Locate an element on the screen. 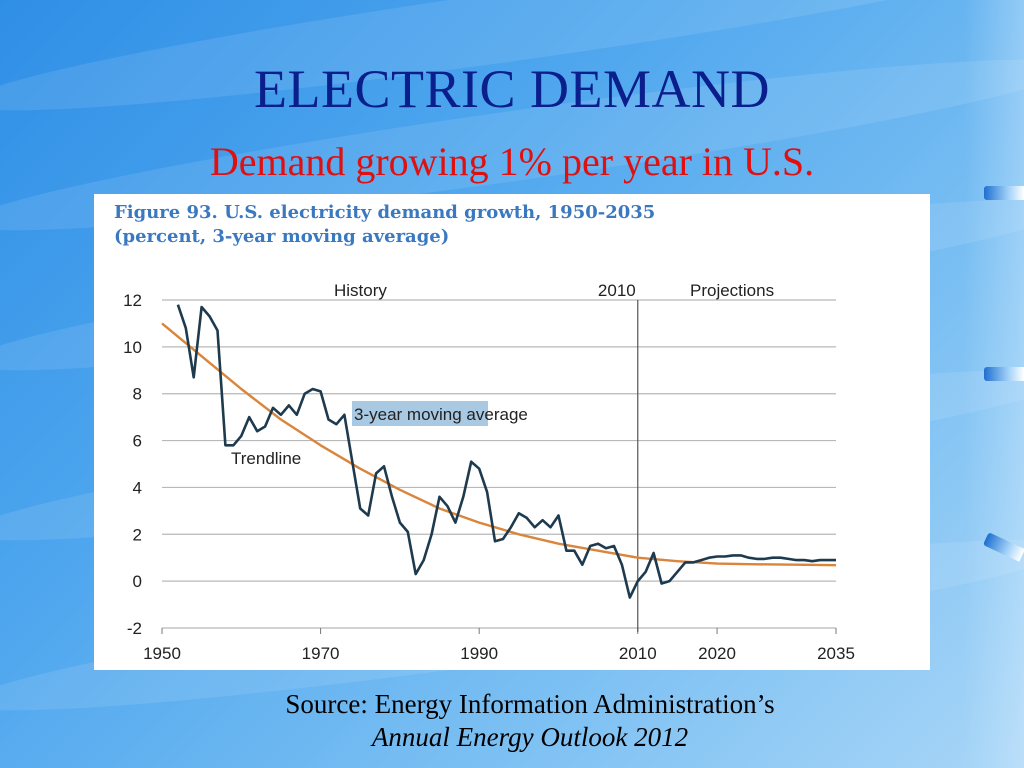 This screenshot has width=1024, height=768. moving-average-label: 3-year moving average is located at coordinates (441, 414).